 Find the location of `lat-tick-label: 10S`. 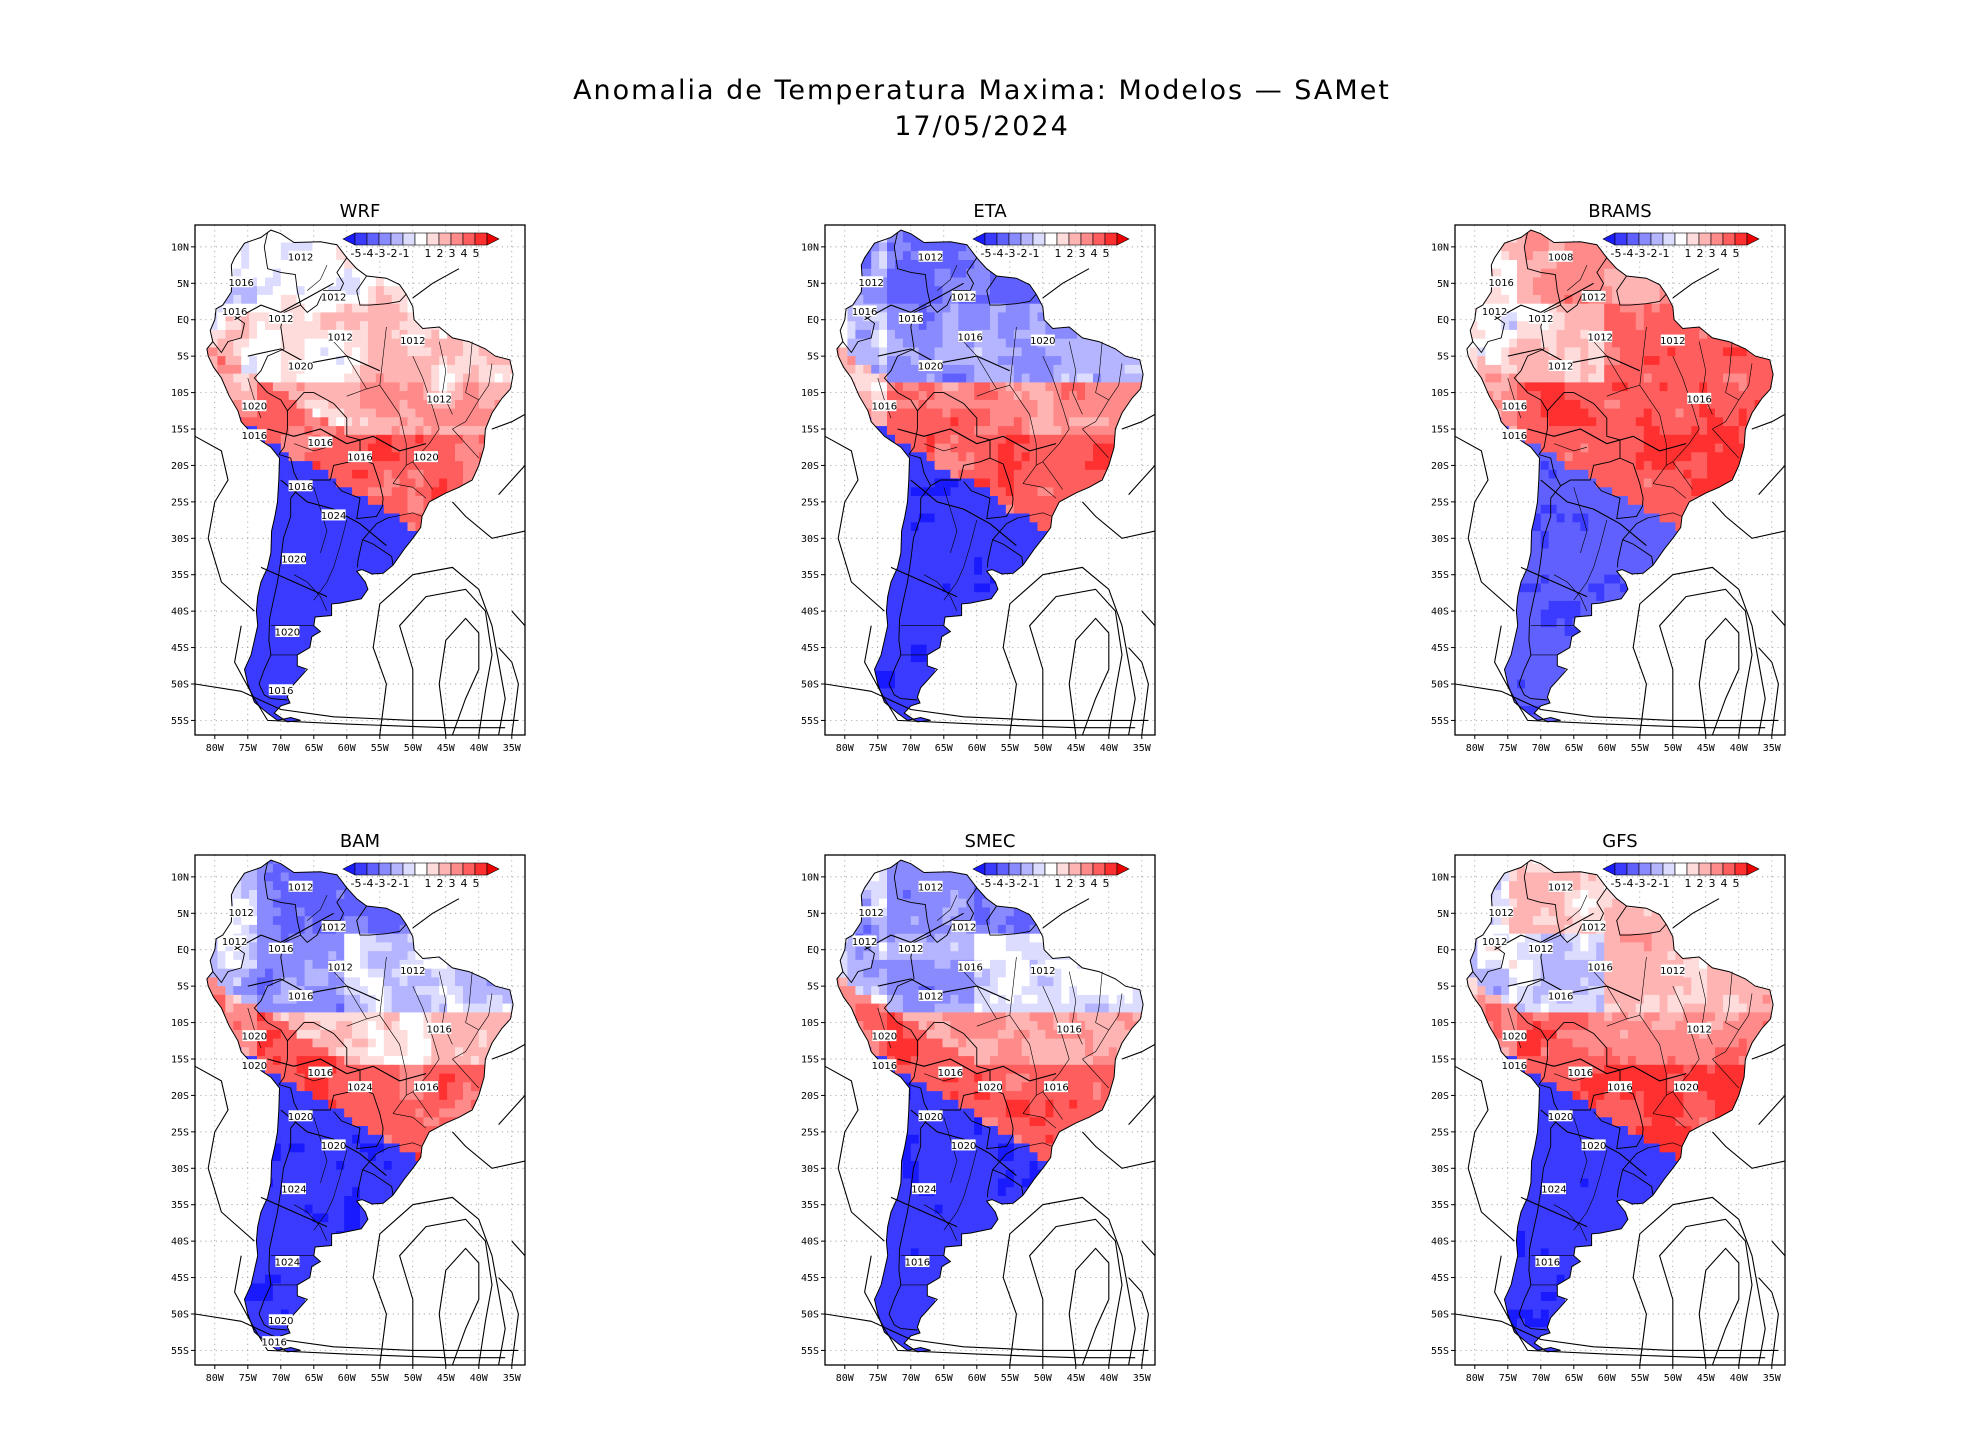

lat-tick-label: 10S is located at coordinates (810, 1023).